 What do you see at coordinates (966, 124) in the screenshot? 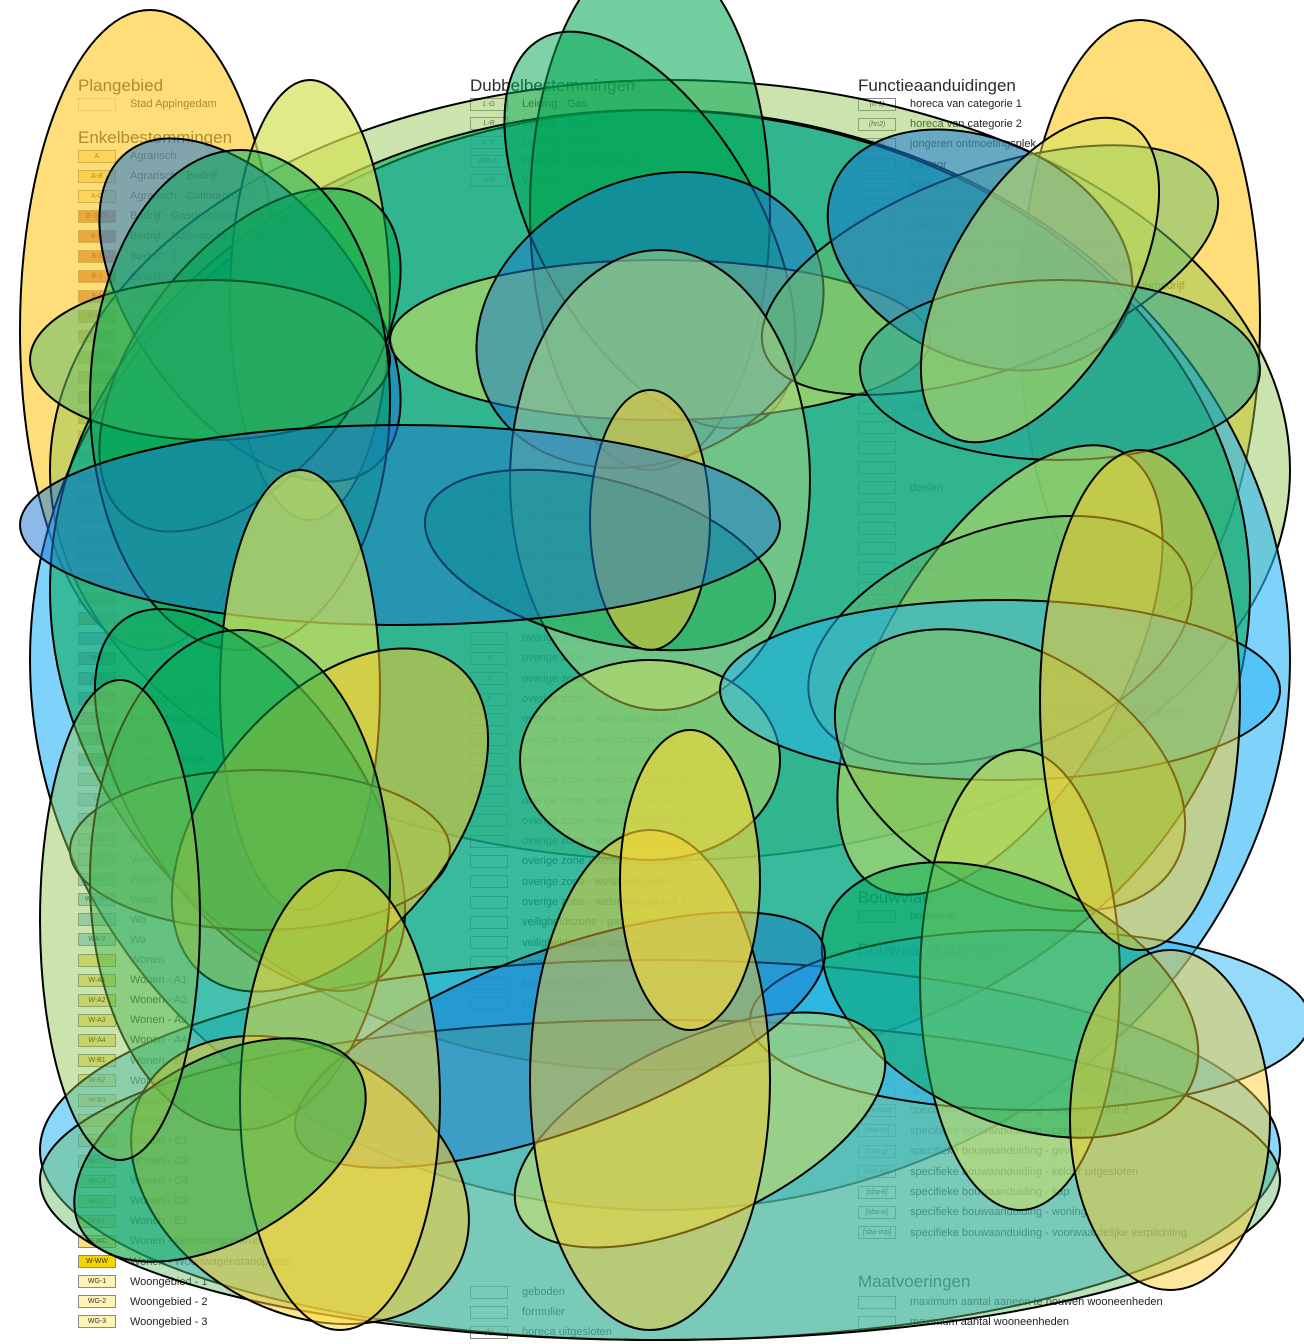
I see `legend-label: horeca van categorie 2` at bounding box center [966, 124].